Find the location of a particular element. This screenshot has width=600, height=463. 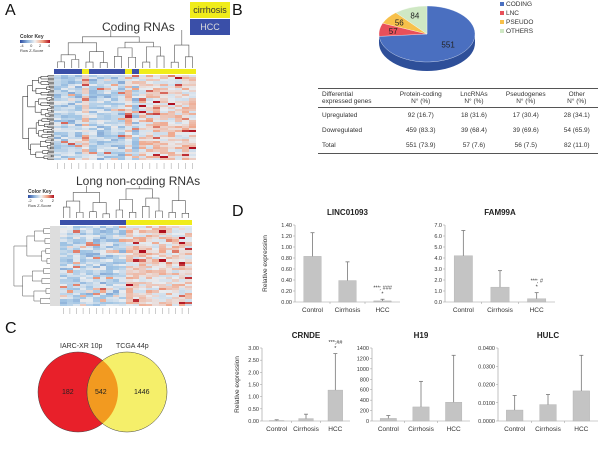

y-tick-label: 1000 is located at coordinates (363, 370).